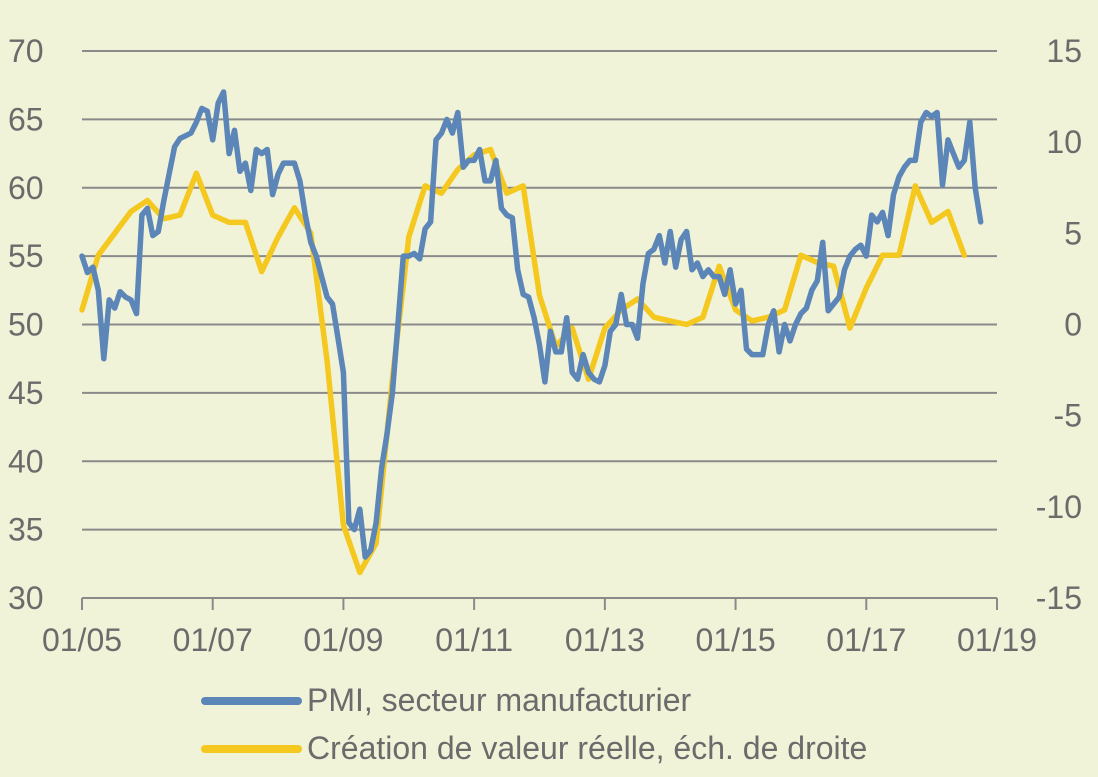 The height and width of the screenshot is (777, 1098). What do you see at coordinates (866, 640) in the screenshot?
I see `x-tick-label: 01/17` at bounding box center [866, 640].